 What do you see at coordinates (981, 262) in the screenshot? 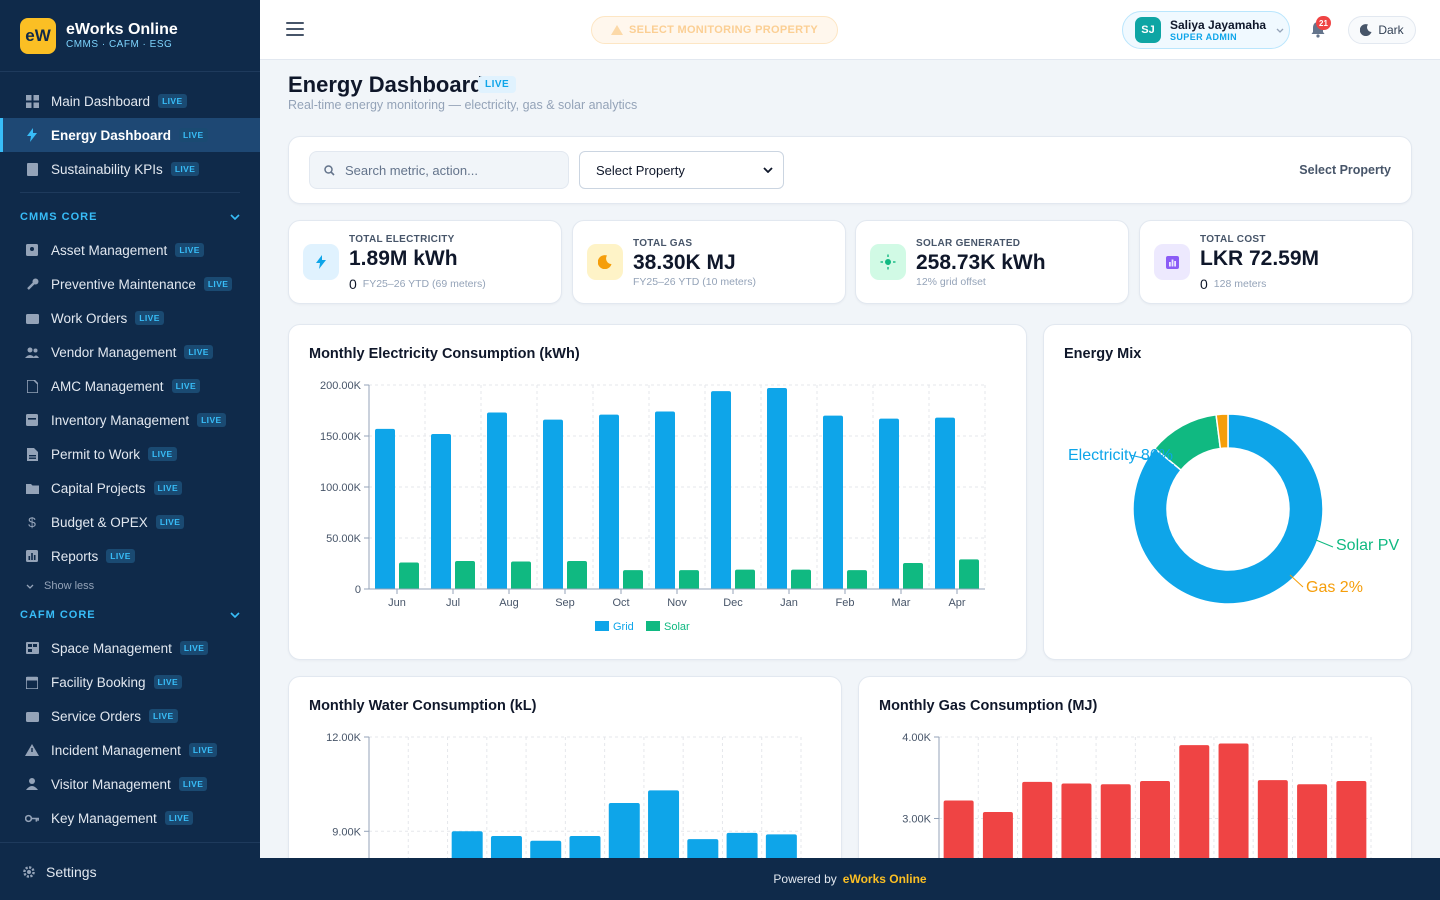
I see `kpi-value: 258.73K kWh` at bounding box center [981, 262].